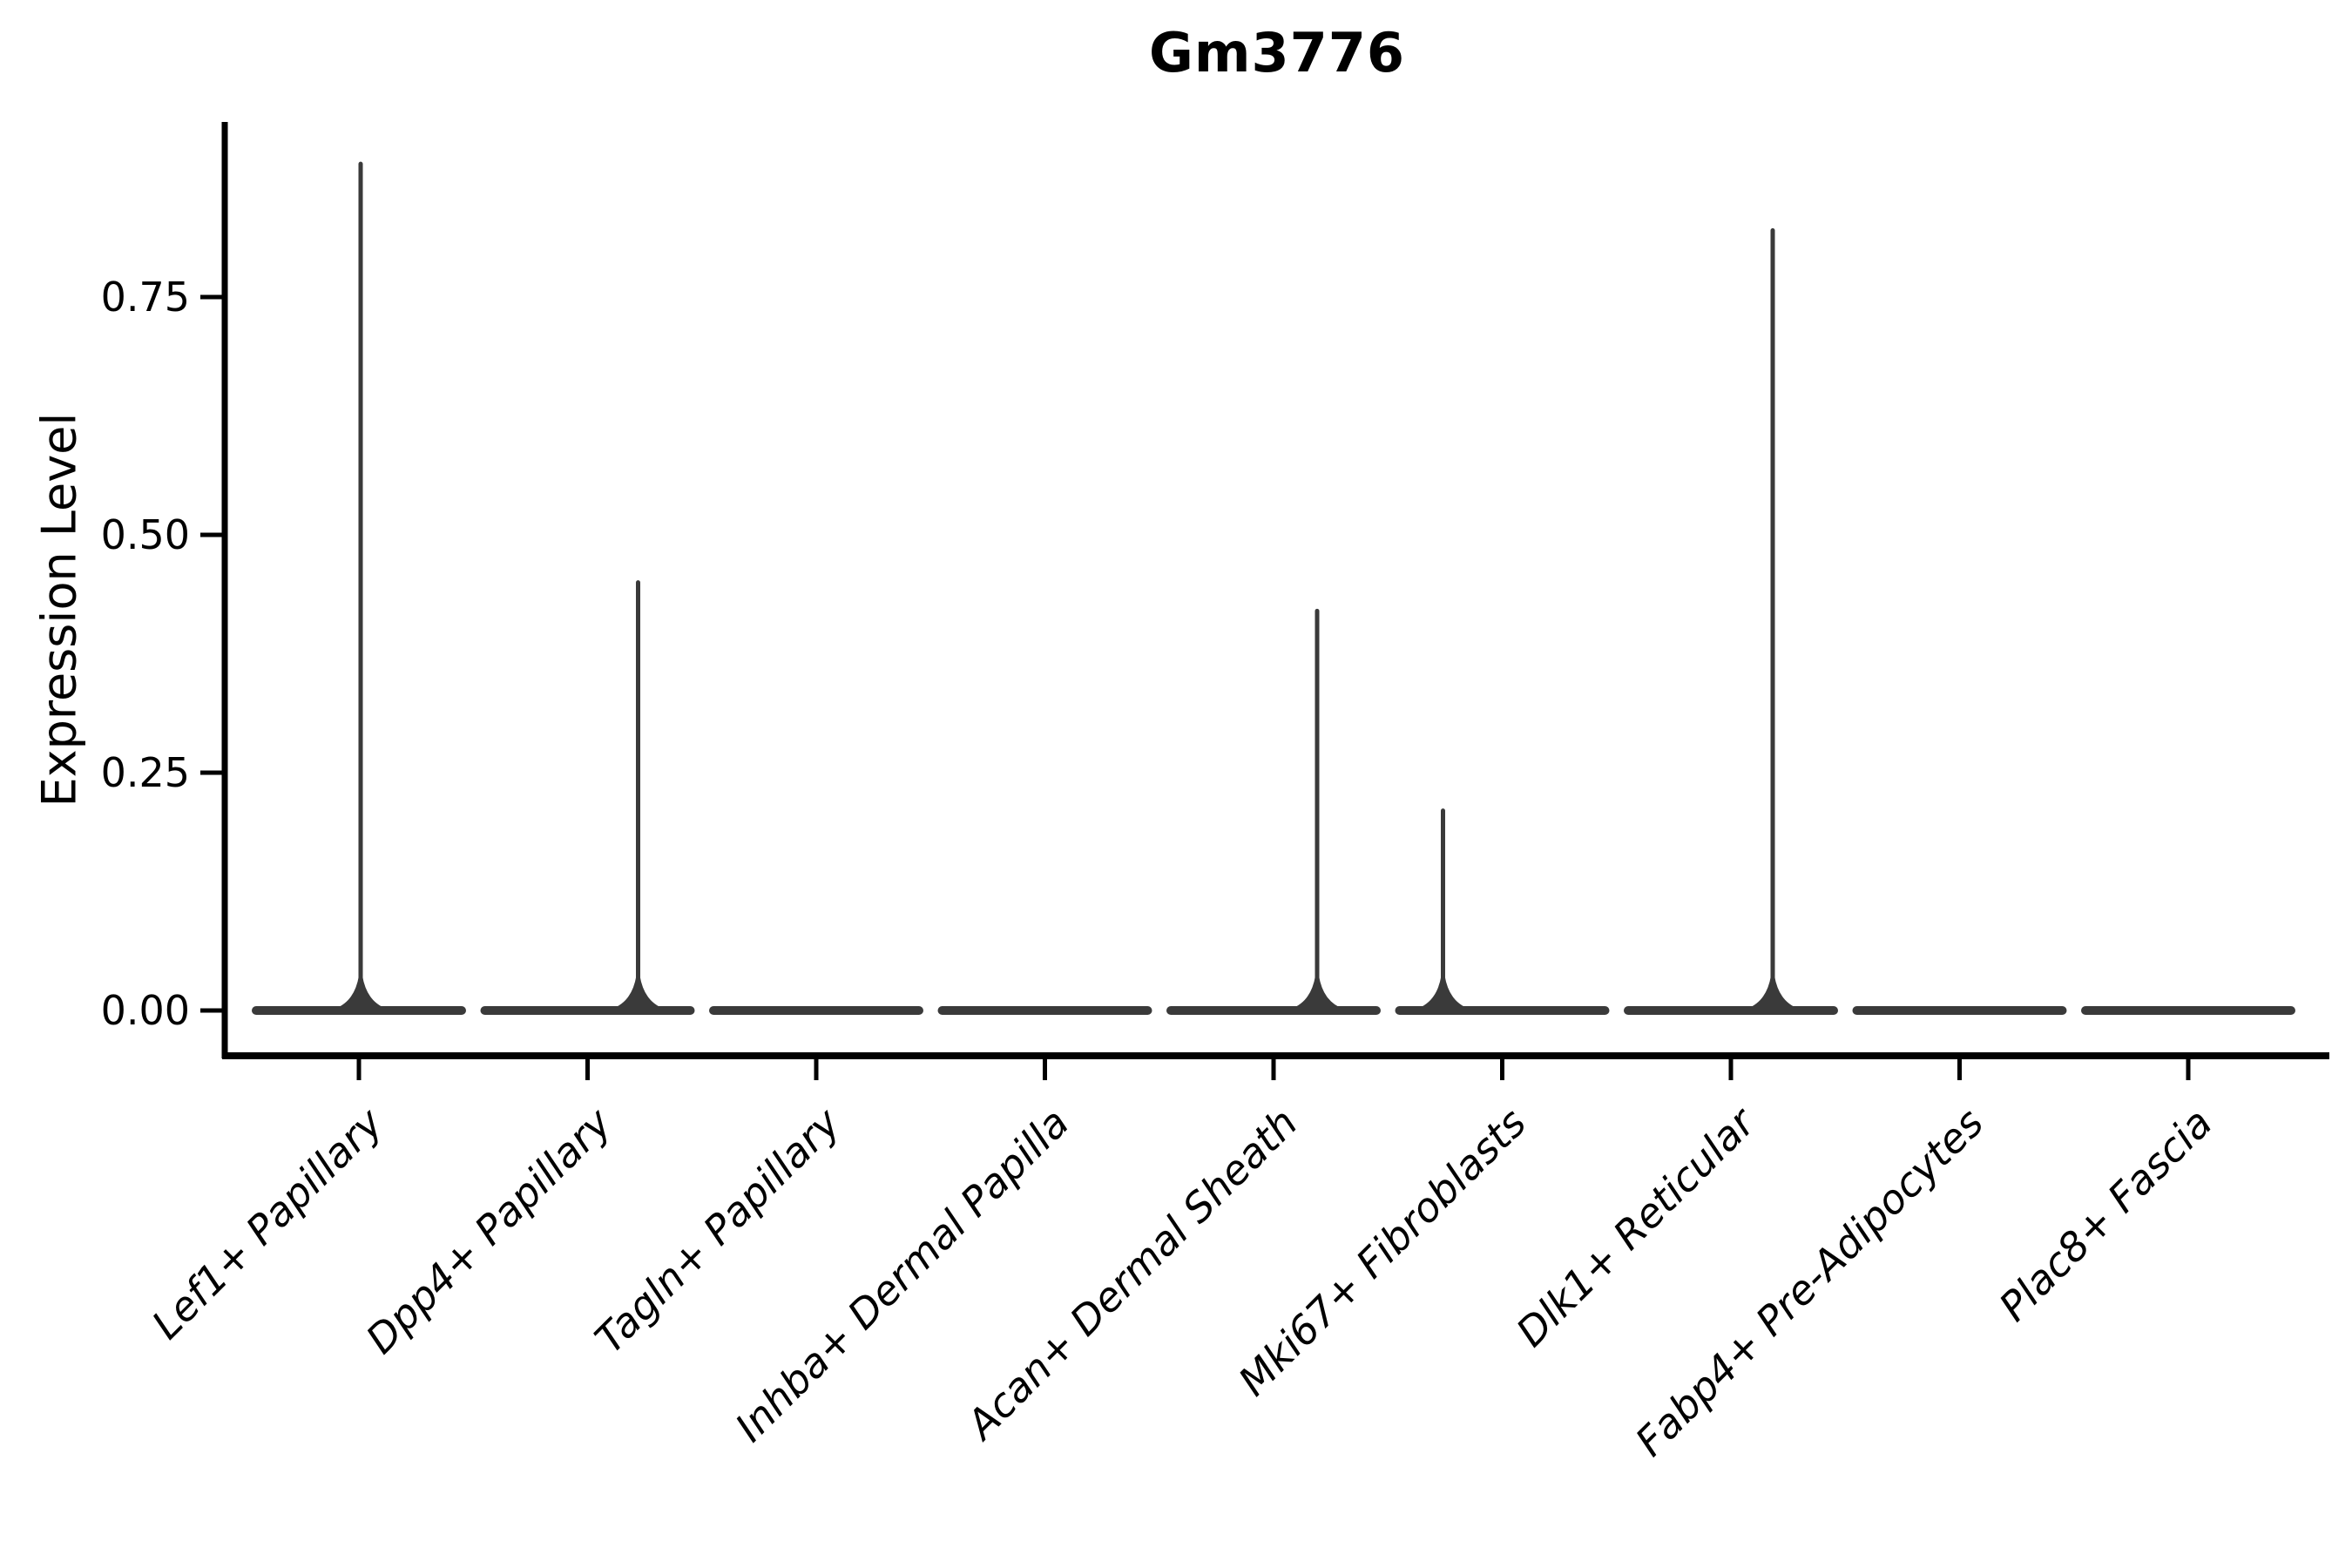  Describe the element at coordinates (145, 1011) in the screenshot. I see `y-tick-label: 0.00` at that location.